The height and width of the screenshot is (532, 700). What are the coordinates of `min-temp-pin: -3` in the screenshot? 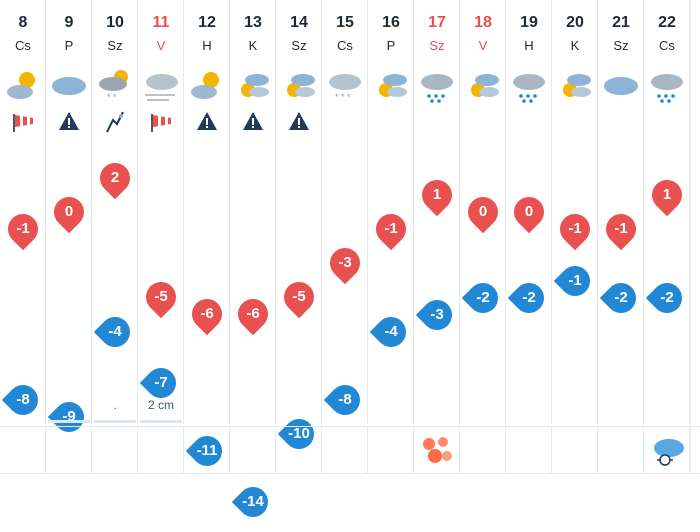 It's located at (437, 315).